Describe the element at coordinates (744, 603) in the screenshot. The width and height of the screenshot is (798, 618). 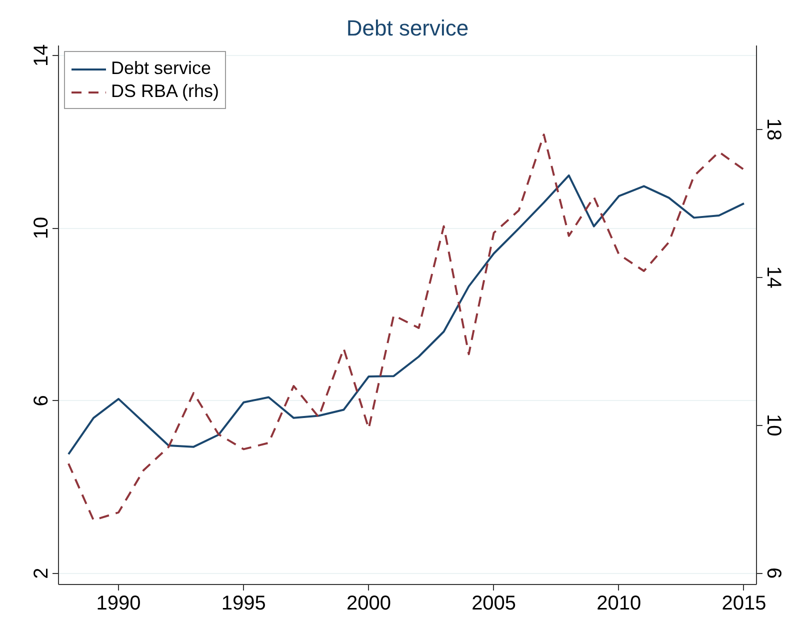
I see `x-tick-label: 2015` at that location.